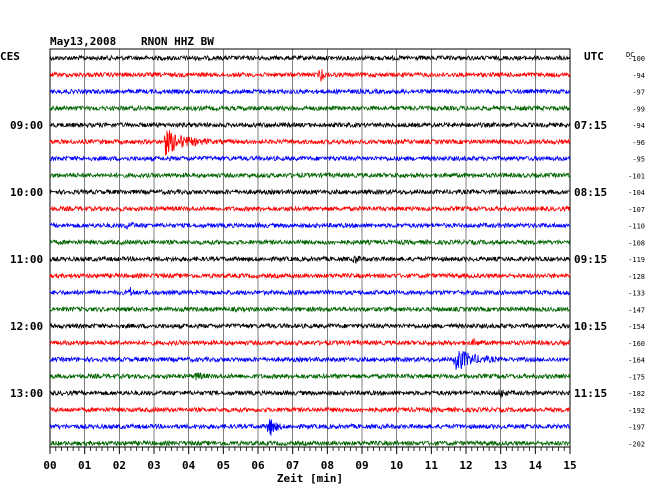 The image size is (650, 494). Describe the element at coordinates (590, 393) in the screenshot. I see `right-time-label: 11:15` at that location.